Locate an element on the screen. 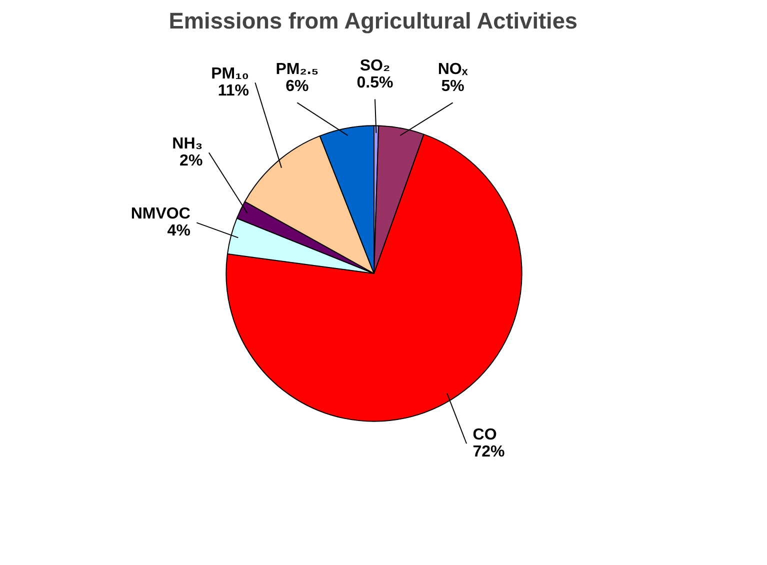 Image resolution: width=767 pixels, height=565 pixels. data-label: 2% is located at coordinates (191, 161).